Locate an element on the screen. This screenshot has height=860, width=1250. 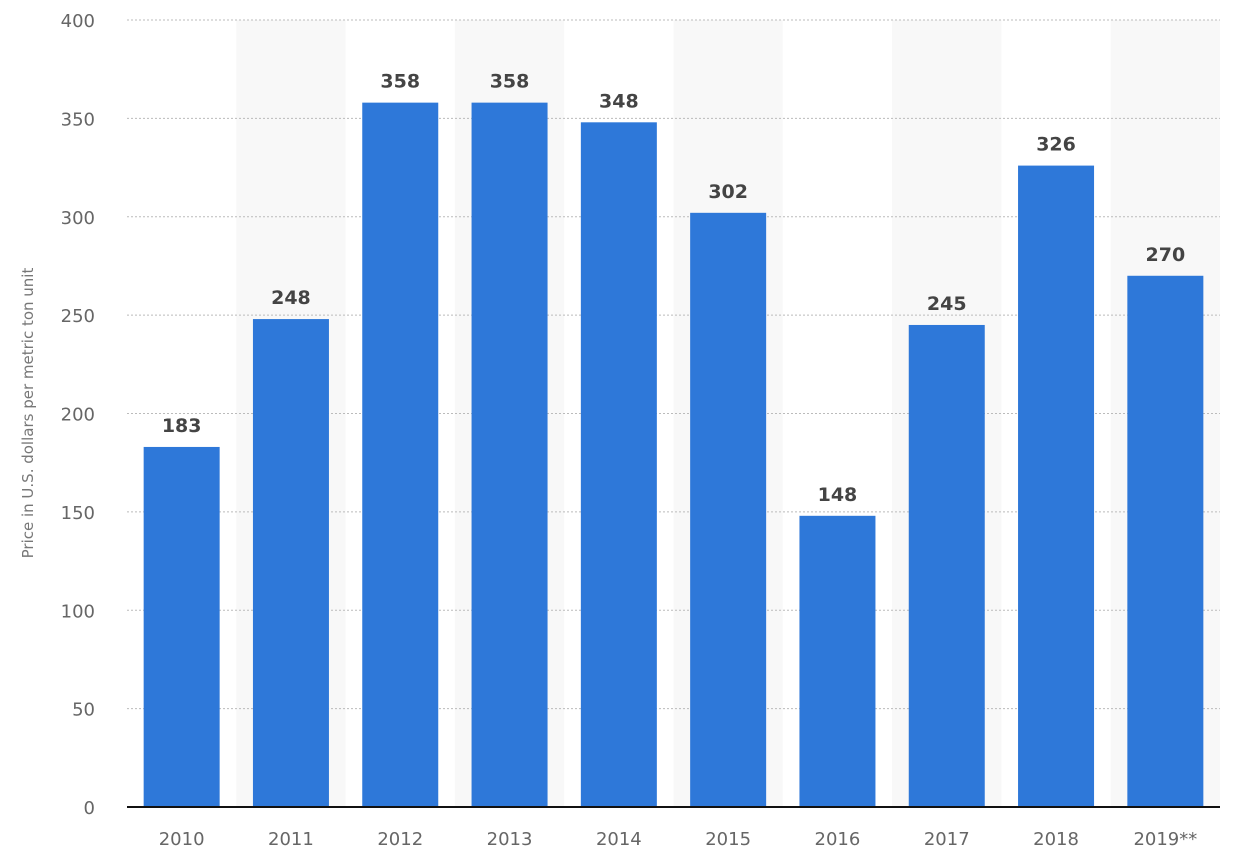
bar-value-label: 348 is located at coordinates (619, 101).